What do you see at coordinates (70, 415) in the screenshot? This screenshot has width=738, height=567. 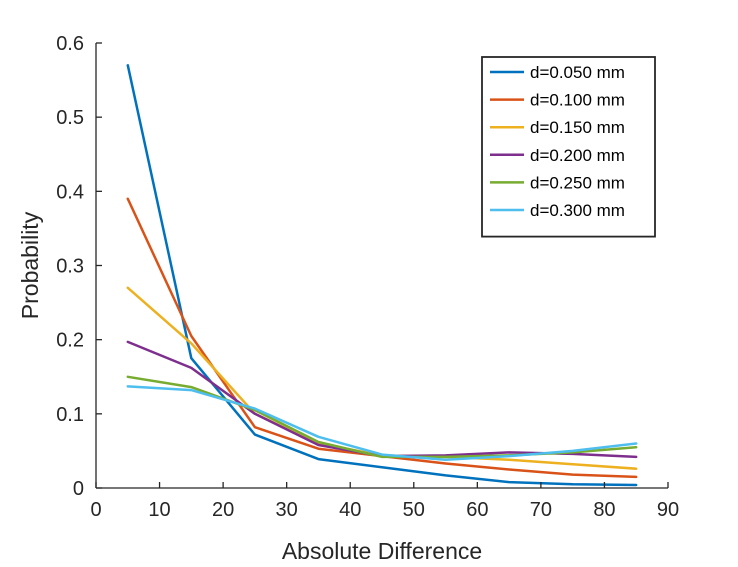 I see `y-tick-label: 0.1` at bounding box center [70, 415].